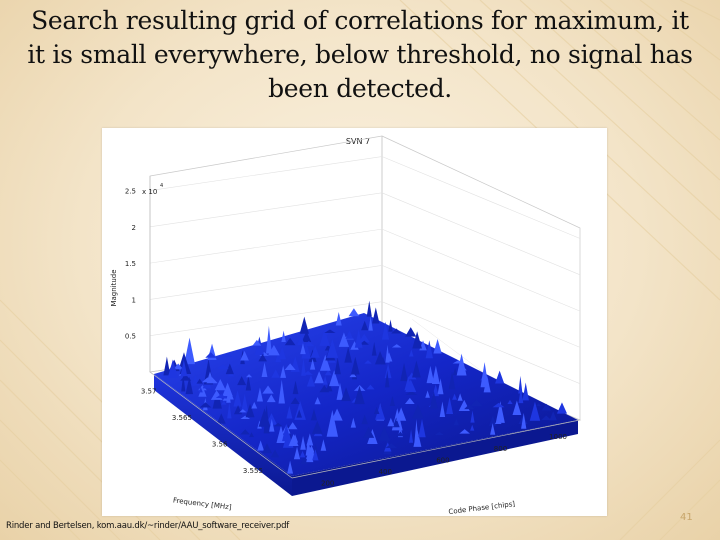 Image resolution: width=720 pixels, height=540 pixels. I want to click on z-tick-label: 0.5, so click(130, 337).